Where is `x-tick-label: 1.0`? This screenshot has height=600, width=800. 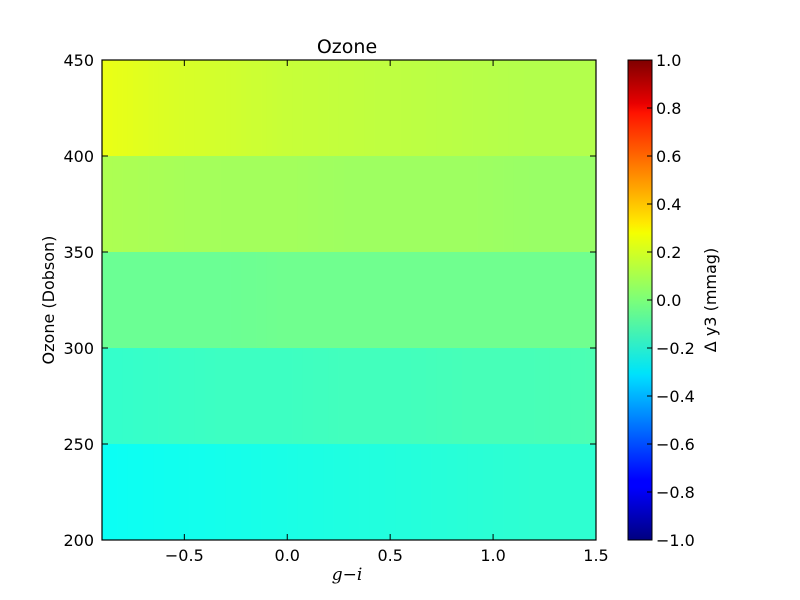 x-tick-label: 1.0 is located at coordinates (492, 555).